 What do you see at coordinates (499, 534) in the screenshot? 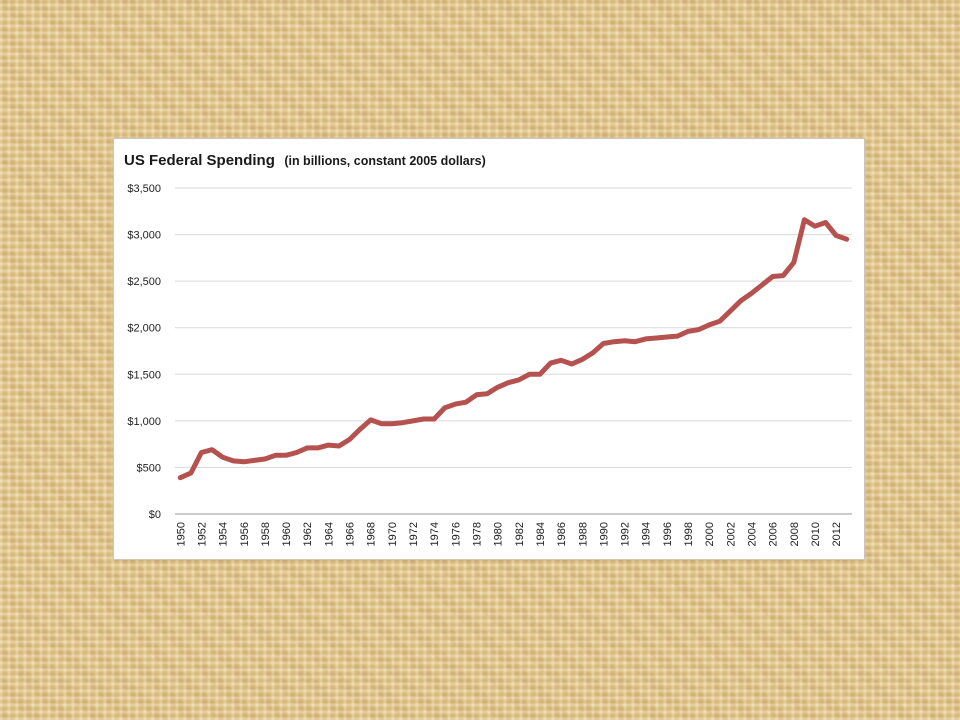
I see `x-tick-label: 1980` at bounding box center [499, 534].